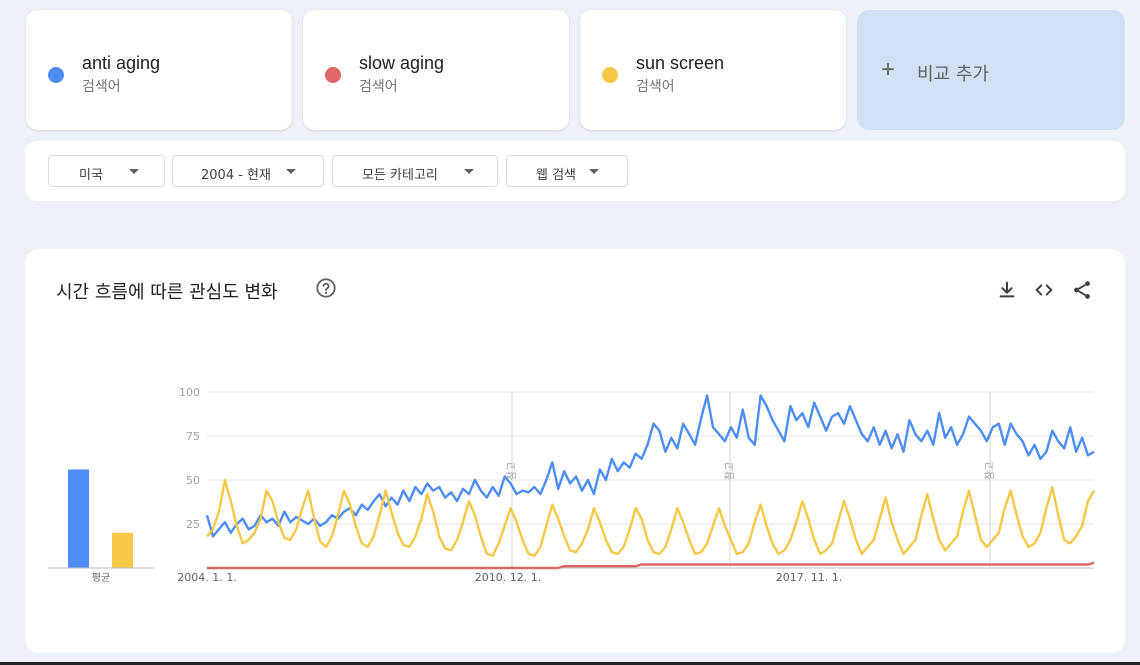 The height and width of the screenshot is (665, 1140). I want to click on filter-bar: 미국 2004 - 현재 모든 카테고리 웹 검색, so click(575, 171).